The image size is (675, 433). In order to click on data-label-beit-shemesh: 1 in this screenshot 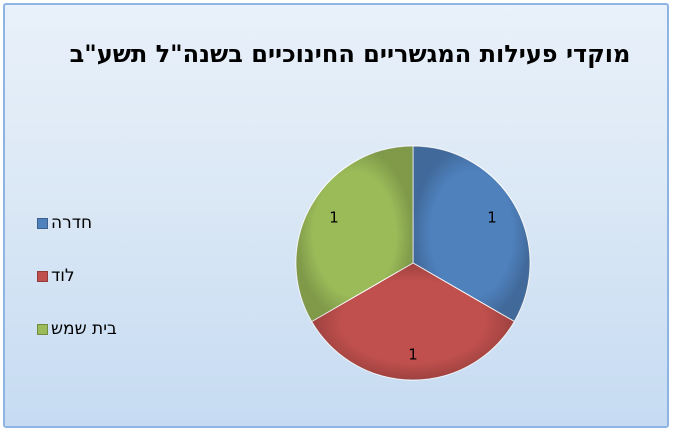, I will do `click(334, 217)`.